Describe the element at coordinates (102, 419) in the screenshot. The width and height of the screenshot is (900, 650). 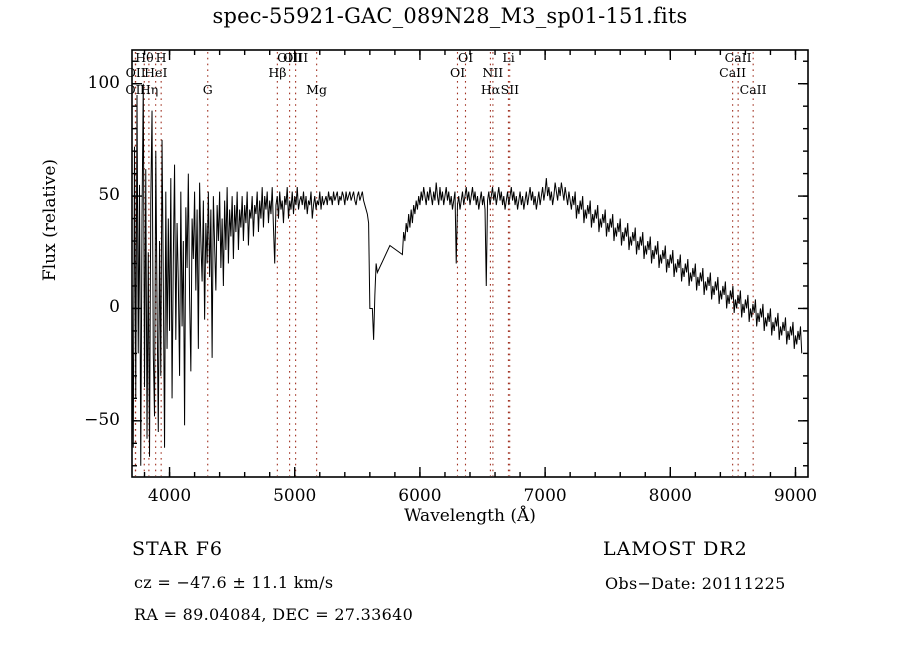
I see `y-tick-label: −50` at that location.